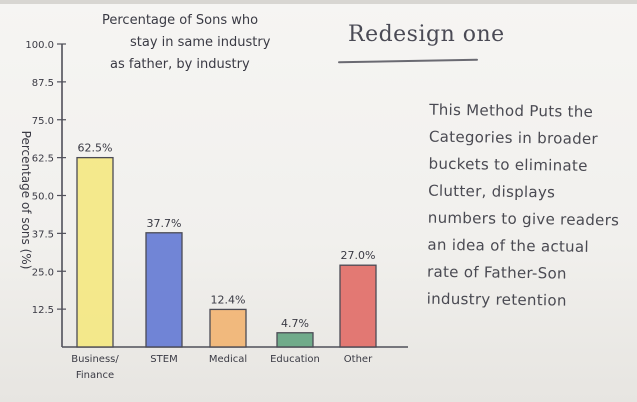  What do you see at coordinates (200, 42) in the screenshot?
I see `chart-title-line-2: stay in same industry` at bounding box center [200, 42].